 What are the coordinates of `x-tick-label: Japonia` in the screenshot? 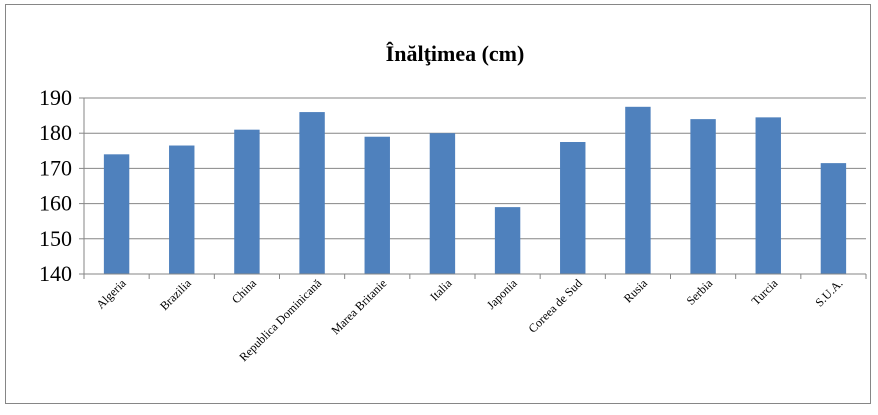 It's located at (502, 294).